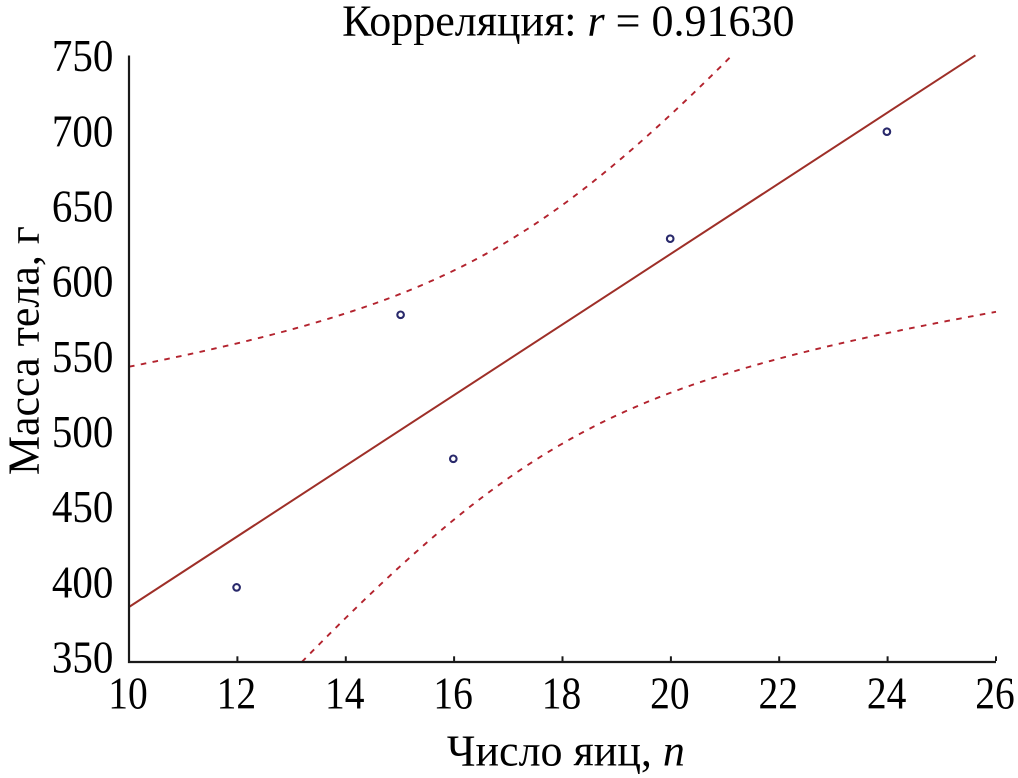 Image resolution: width=1018 pixels, height=778 pixels. Describe the element at coordinates (83, 357) in the screenshot. I see `svg-text: 550` at that location.